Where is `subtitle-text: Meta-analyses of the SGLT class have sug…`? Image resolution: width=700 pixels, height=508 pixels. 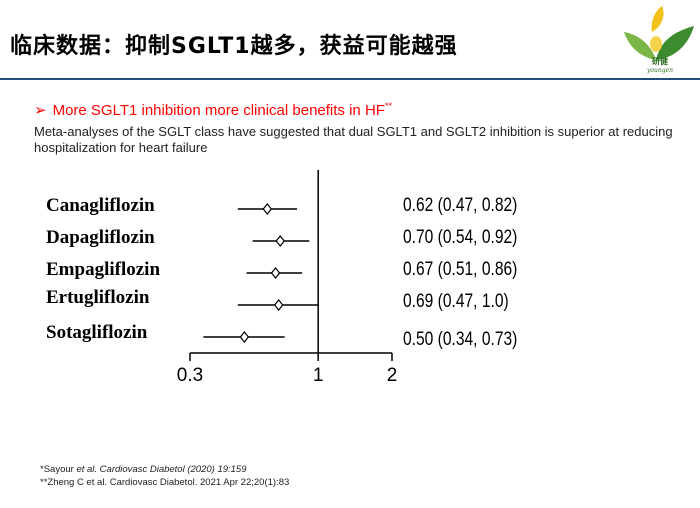 subtitle-text: Meta-analyses of the SGLT class have sug… is located at coordinates (353, 139).